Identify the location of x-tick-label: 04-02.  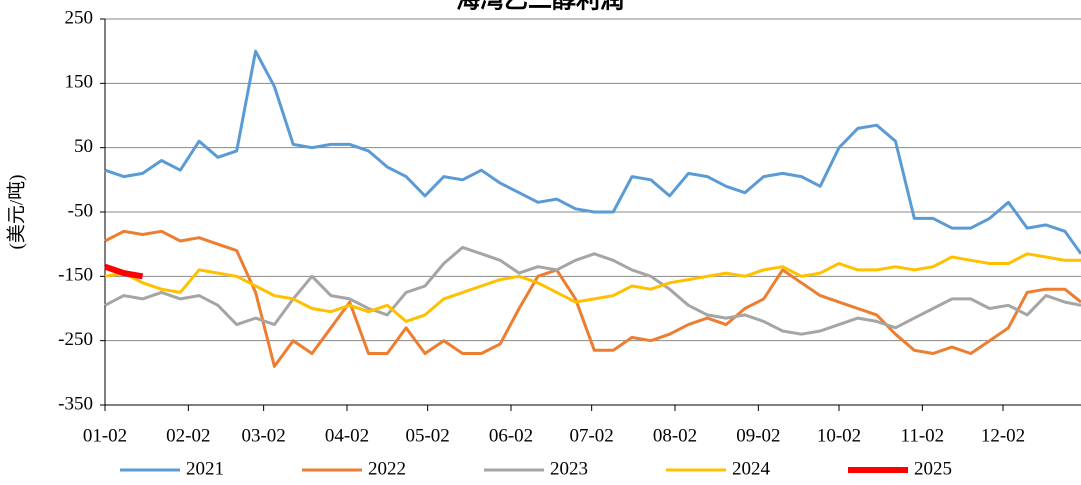
(347, 435).